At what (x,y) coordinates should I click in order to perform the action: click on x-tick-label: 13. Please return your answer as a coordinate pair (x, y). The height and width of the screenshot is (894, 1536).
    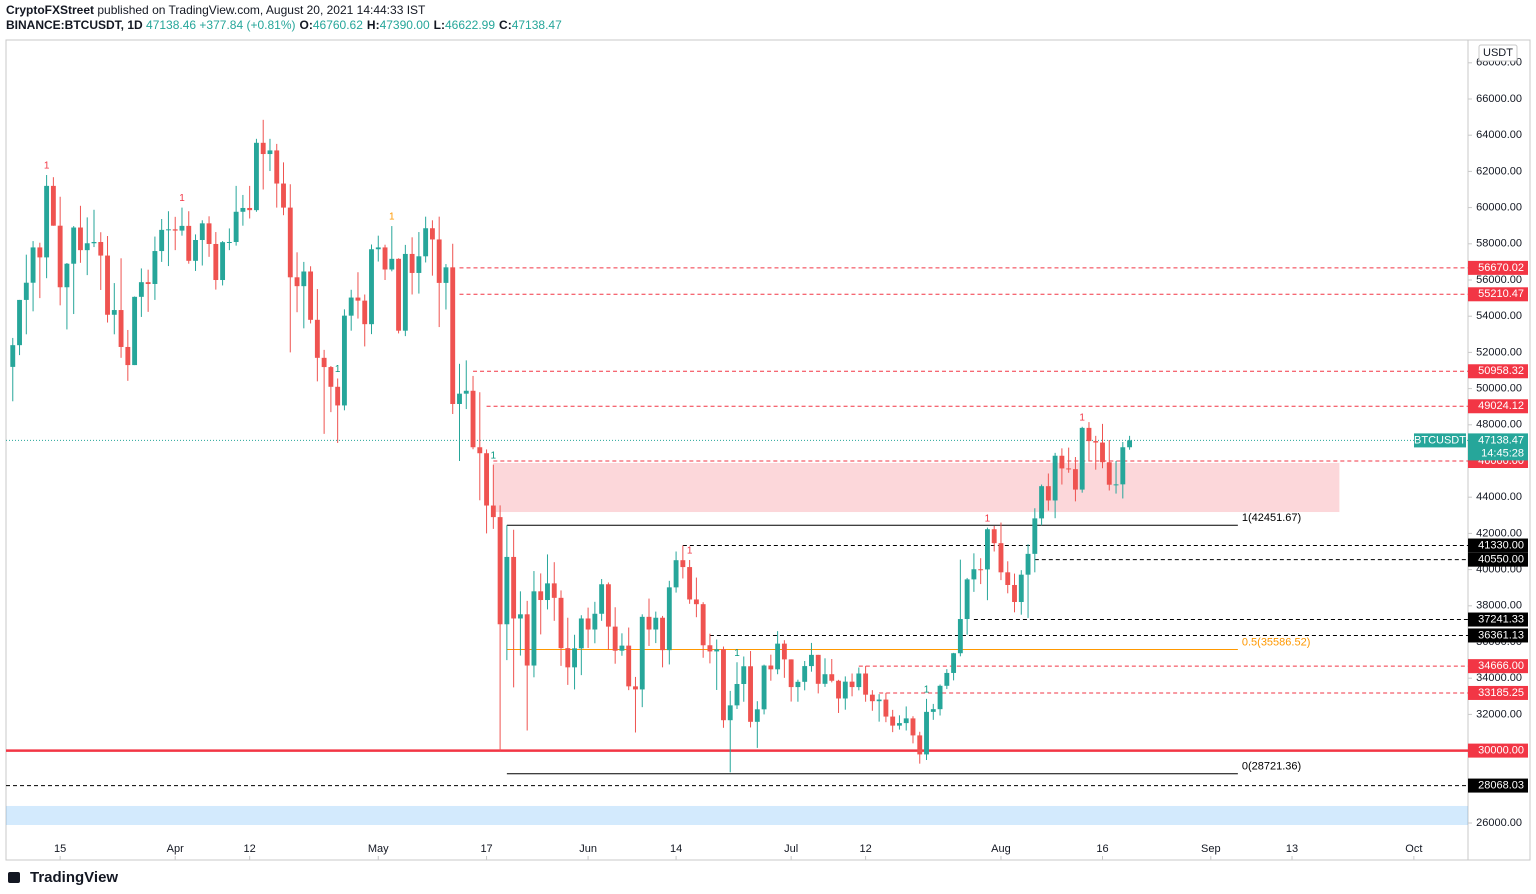
    Looking at the image, I should click on (1292, 849).